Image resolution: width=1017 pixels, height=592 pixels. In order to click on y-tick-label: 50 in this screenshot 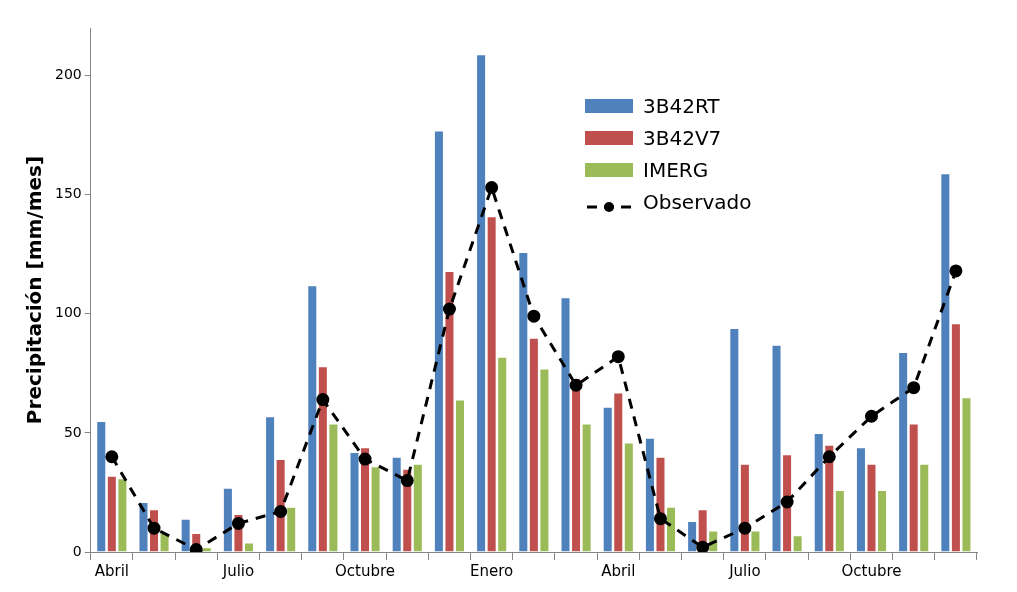, I will do `click(72, 431)`.